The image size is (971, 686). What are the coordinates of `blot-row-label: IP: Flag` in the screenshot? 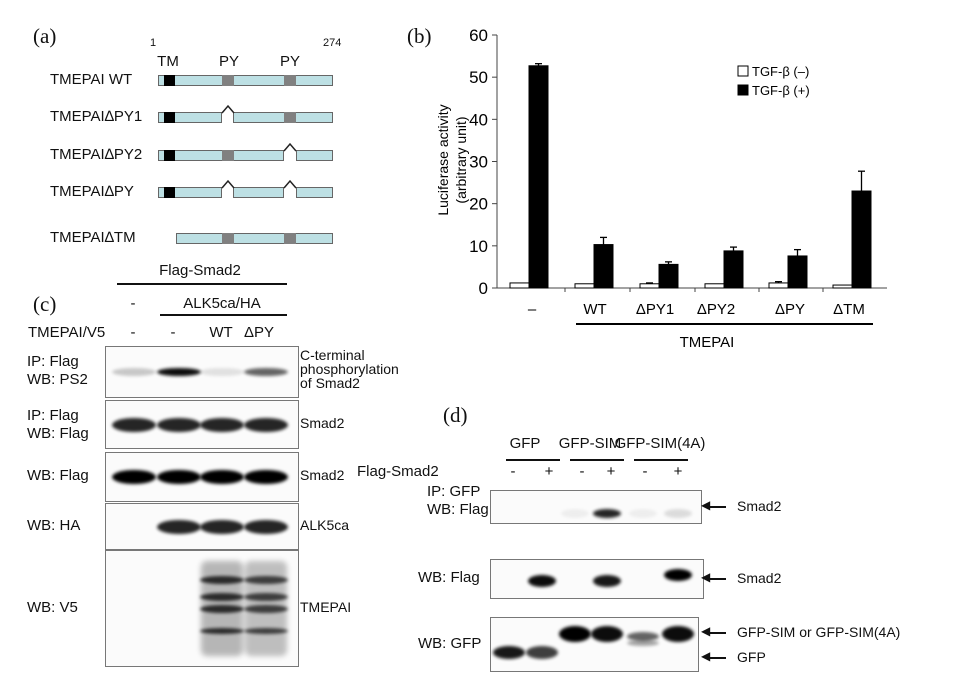 It's located at (53, 415).